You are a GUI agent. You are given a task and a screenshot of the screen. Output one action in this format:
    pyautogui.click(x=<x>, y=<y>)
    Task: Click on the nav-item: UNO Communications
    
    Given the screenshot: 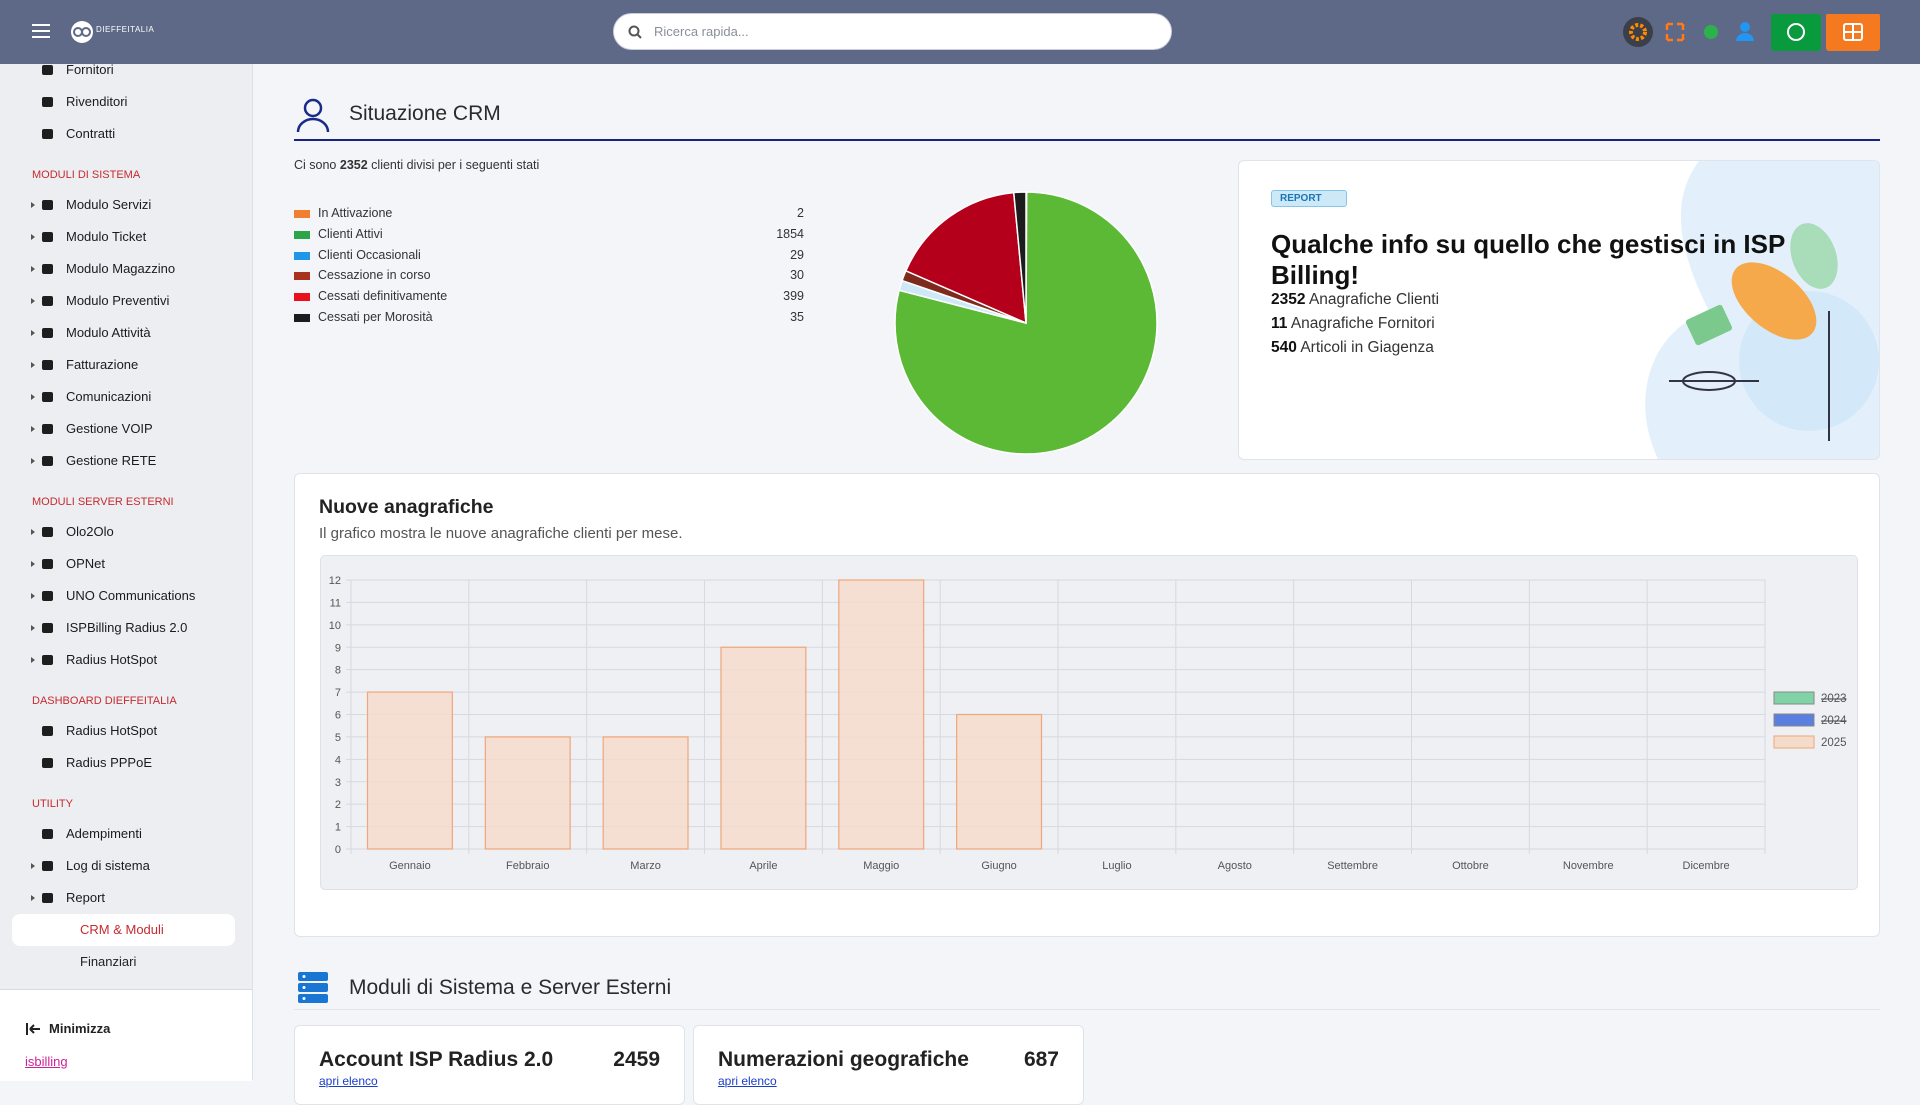 What is the action you would take?
    pyautogui.click(x=126, y=596)
    